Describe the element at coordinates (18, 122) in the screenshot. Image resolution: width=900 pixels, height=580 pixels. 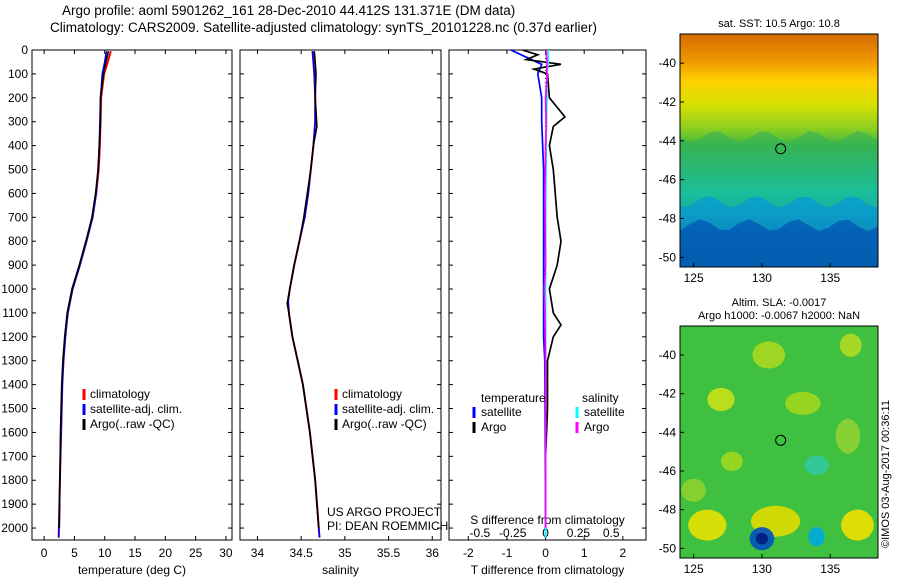
I see `y-tick-label: 300` at that location.